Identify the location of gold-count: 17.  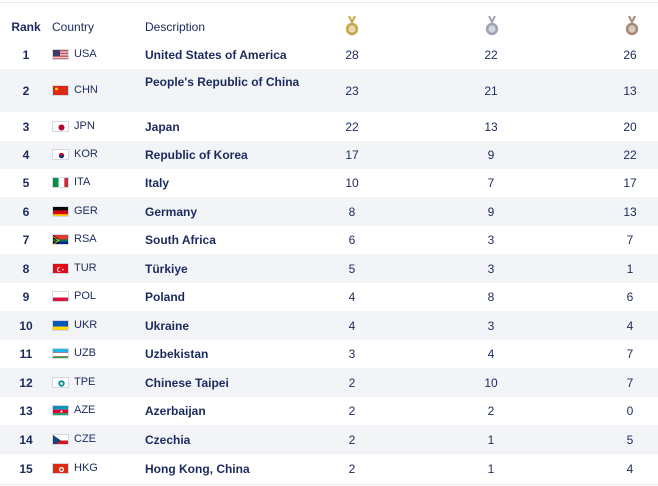
(352, 155).